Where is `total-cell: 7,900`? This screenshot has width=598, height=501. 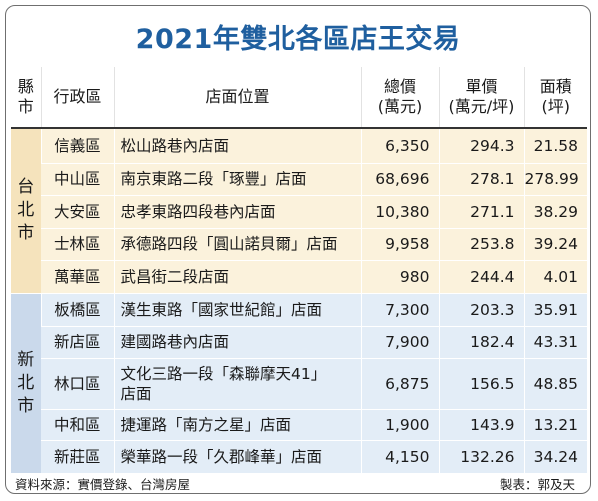 total-cell: 7,900 is located at coordinates (399, 342).